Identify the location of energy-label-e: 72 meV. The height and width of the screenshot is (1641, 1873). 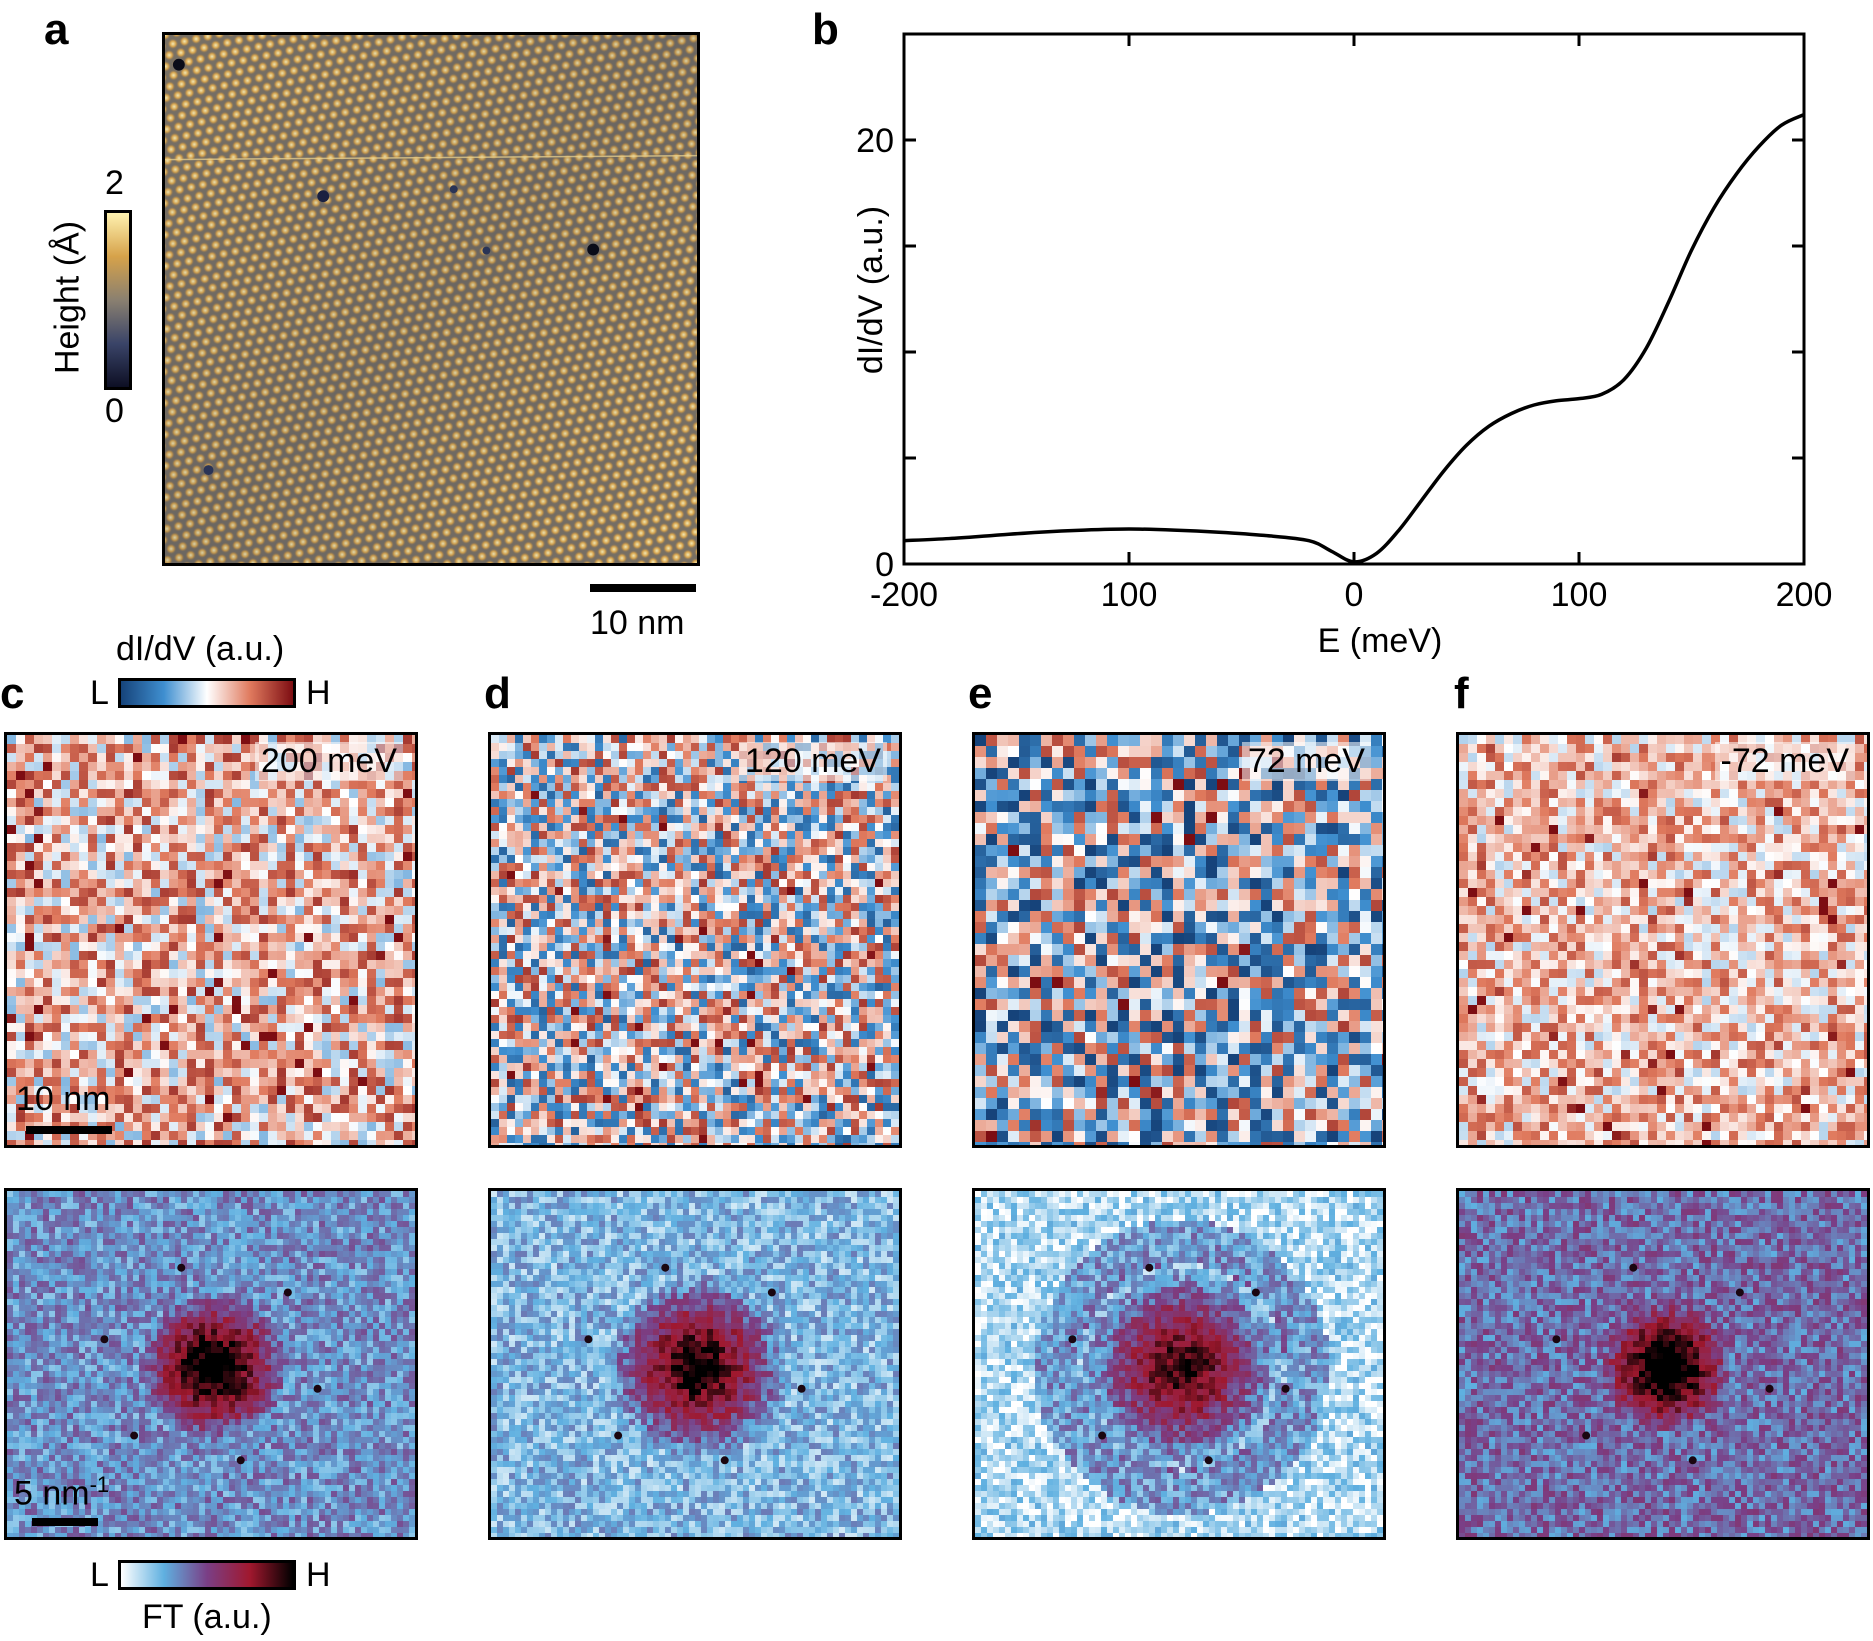
(1306, 761).